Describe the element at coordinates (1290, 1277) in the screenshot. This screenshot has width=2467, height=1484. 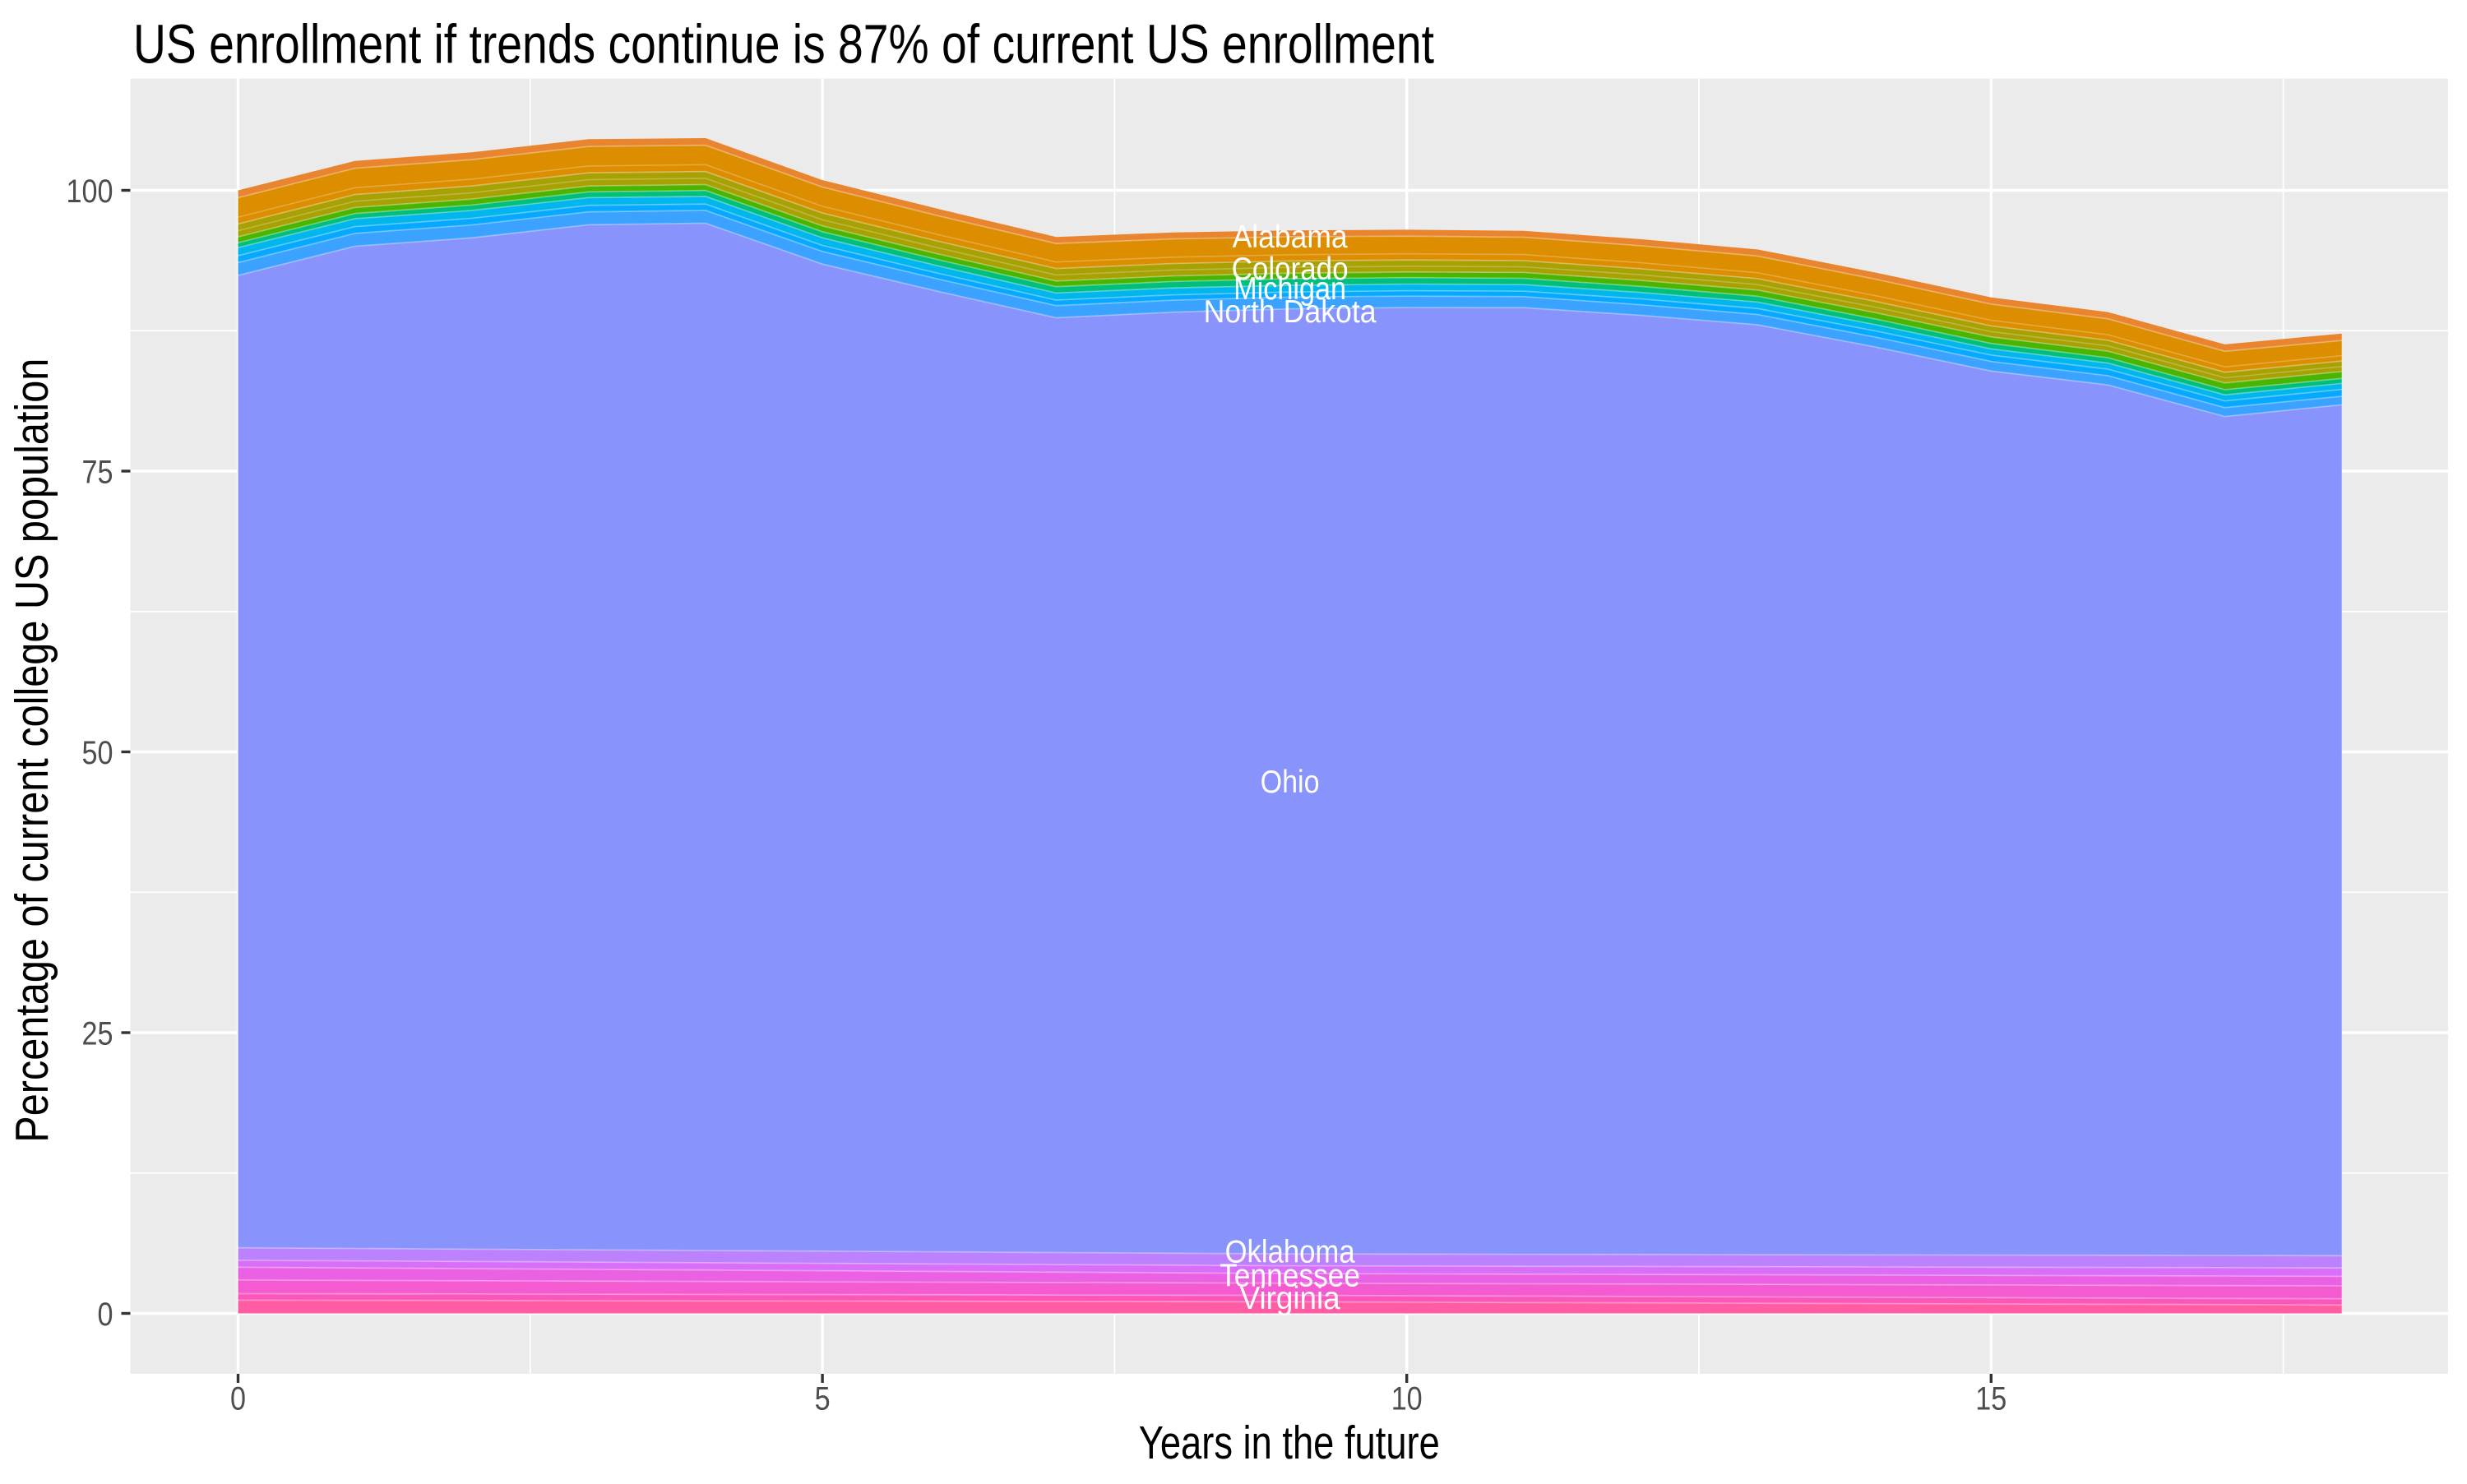
I see `svg-text: Tennessee` at that location.